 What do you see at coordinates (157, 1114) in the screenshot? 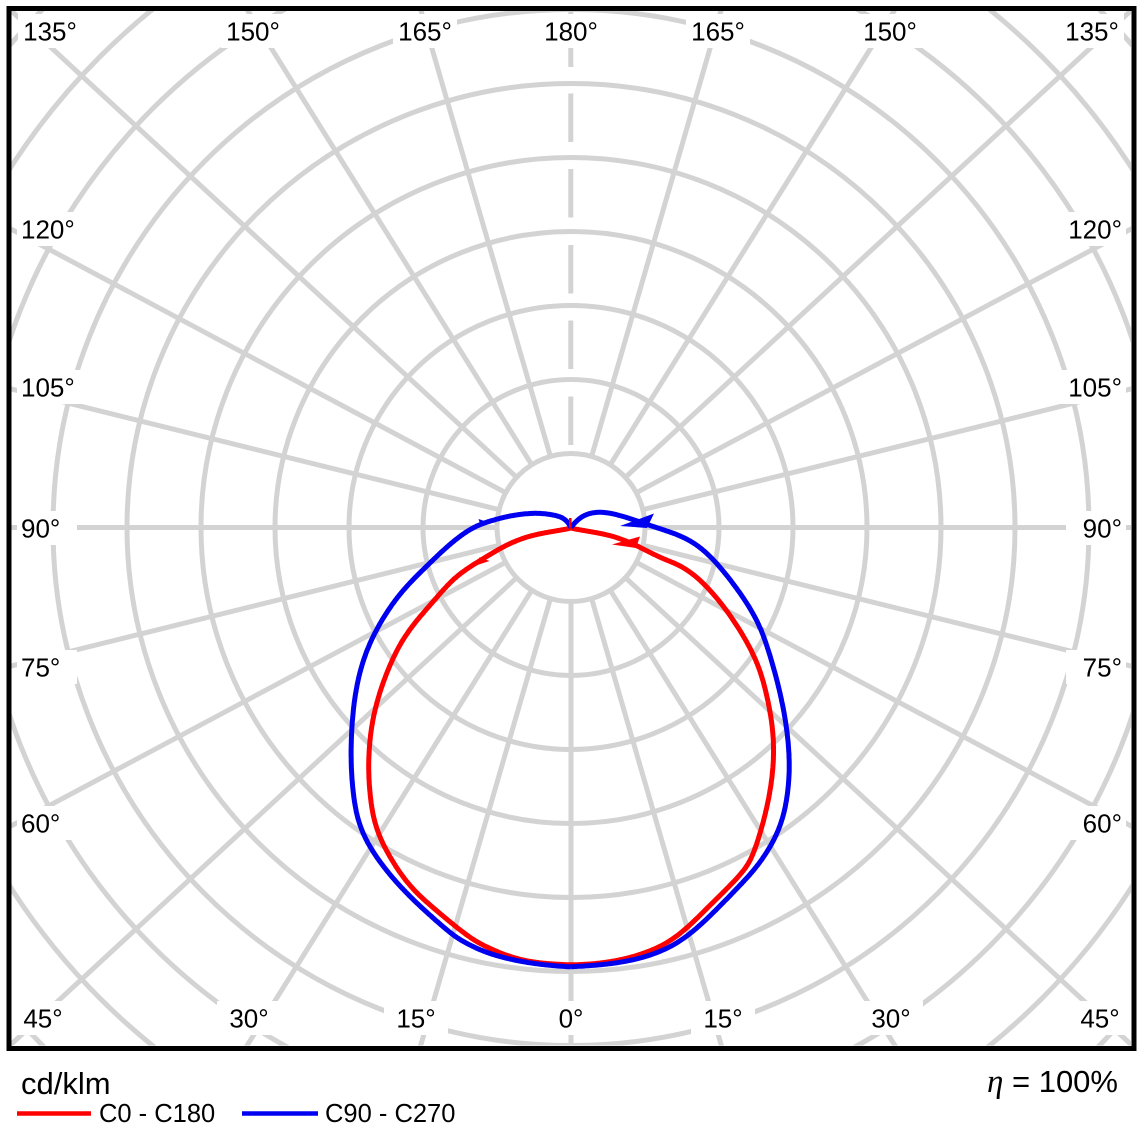
I see `svg-text: C0 - C180` at bounding box center [157, 1114].